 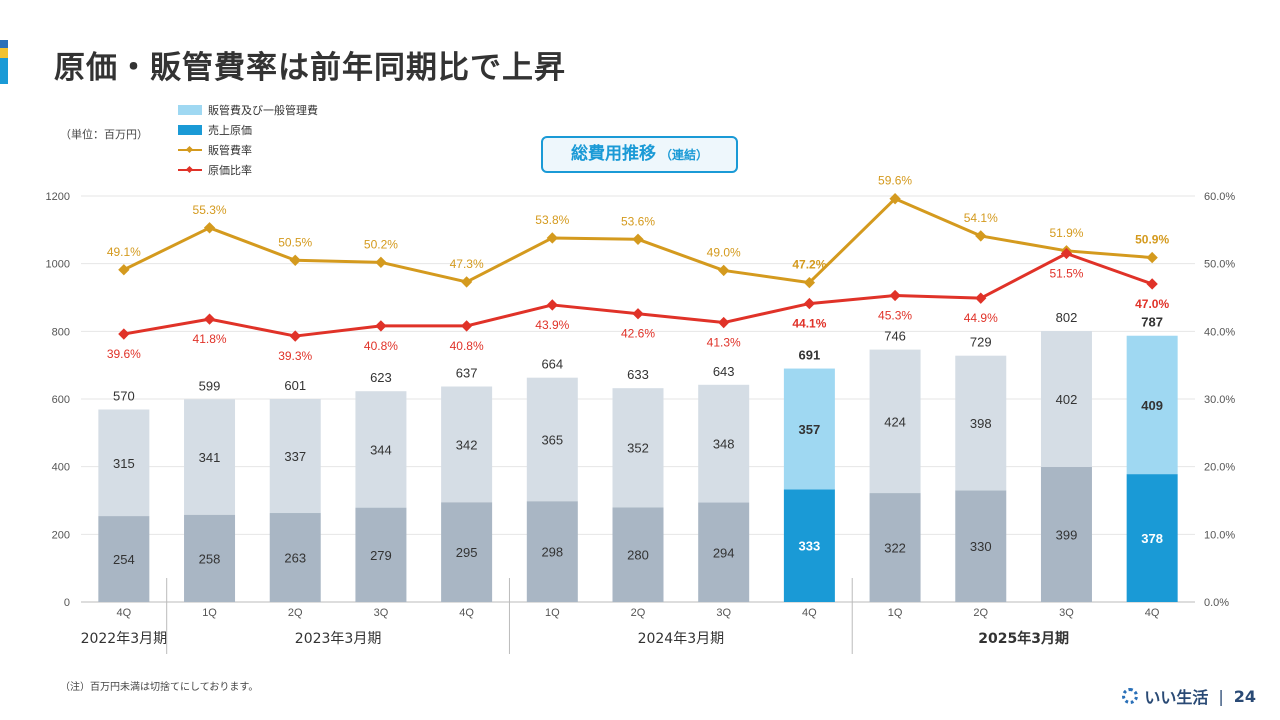 What do you see at coordinates (210, 210) in the screenshot?
I see `sga-rate-value-label: 55.3%` at bounding box center [210, 210].